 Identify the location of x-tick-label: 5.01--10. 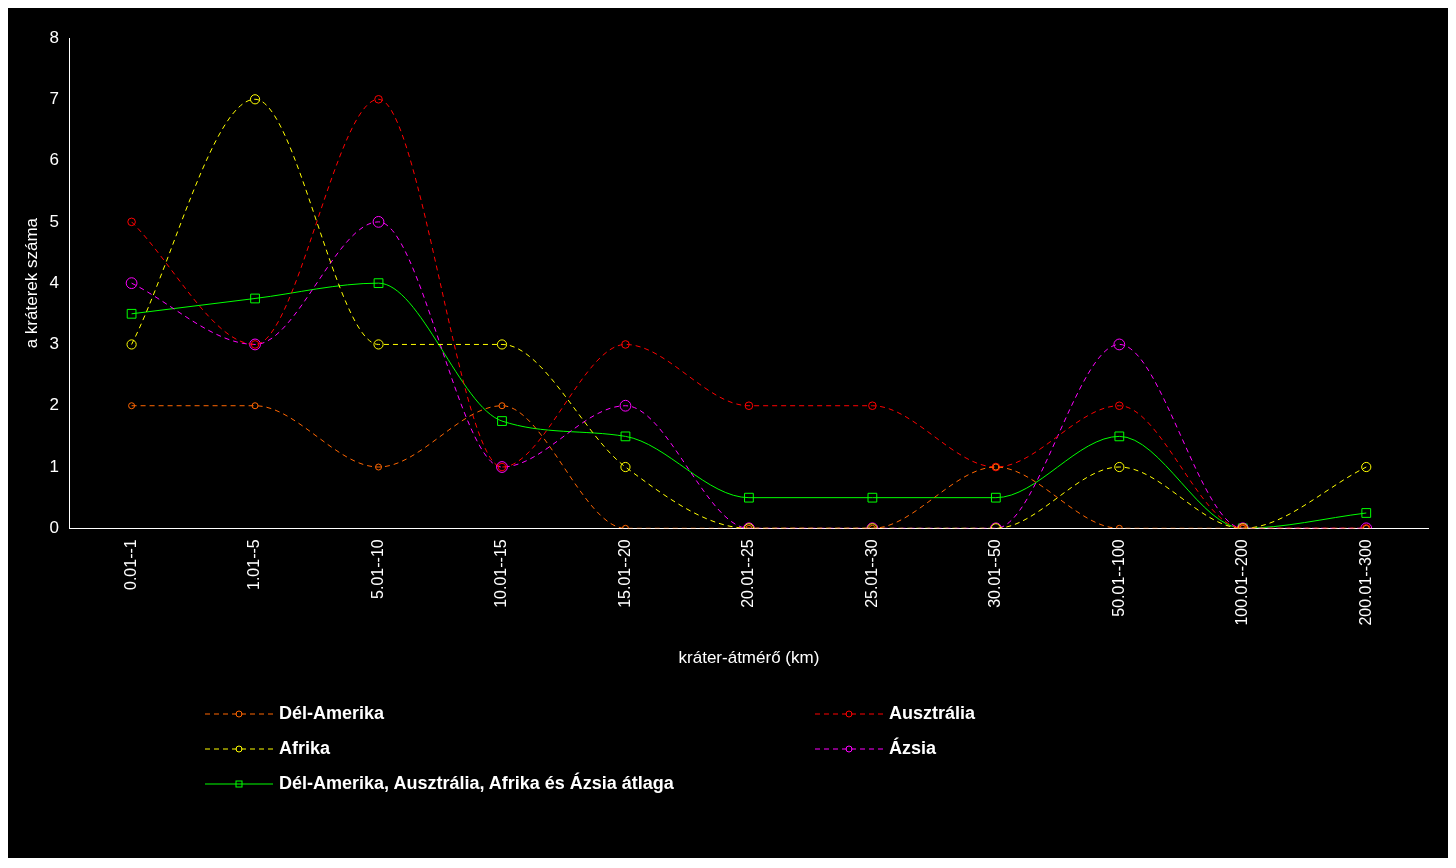
(377, 569).